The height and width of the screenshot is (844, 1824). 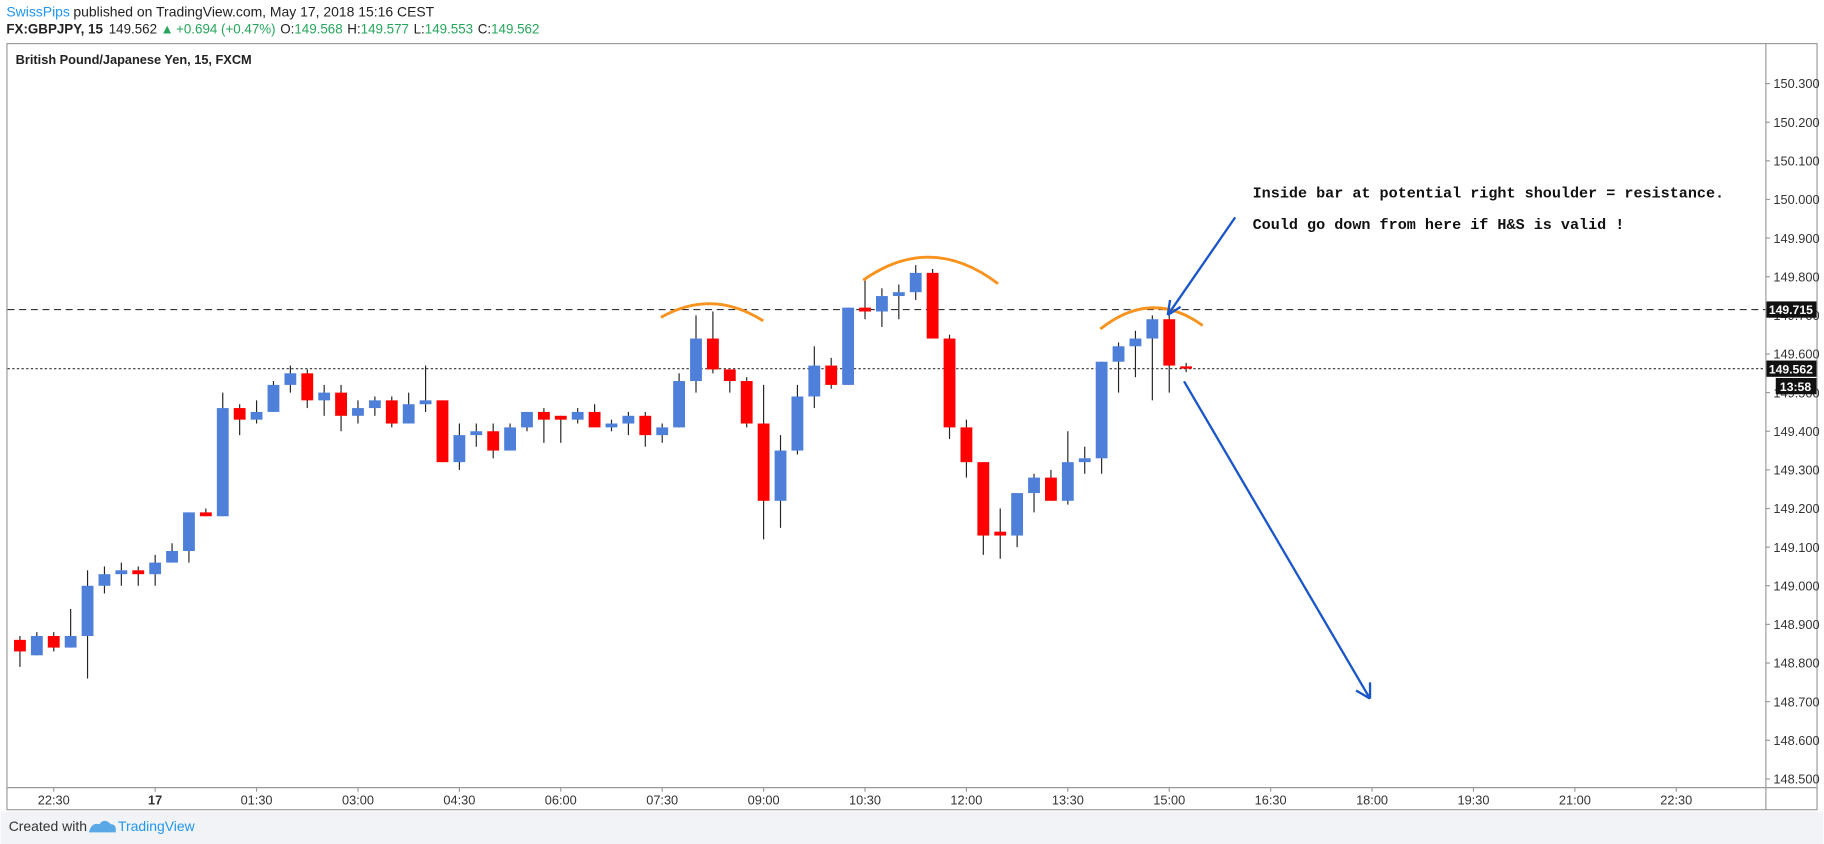 What do you see at coordinates (226, 29) in the screenshot?
I see `change: +0.694 (+0.47%)` at bounding box center [226, 29].